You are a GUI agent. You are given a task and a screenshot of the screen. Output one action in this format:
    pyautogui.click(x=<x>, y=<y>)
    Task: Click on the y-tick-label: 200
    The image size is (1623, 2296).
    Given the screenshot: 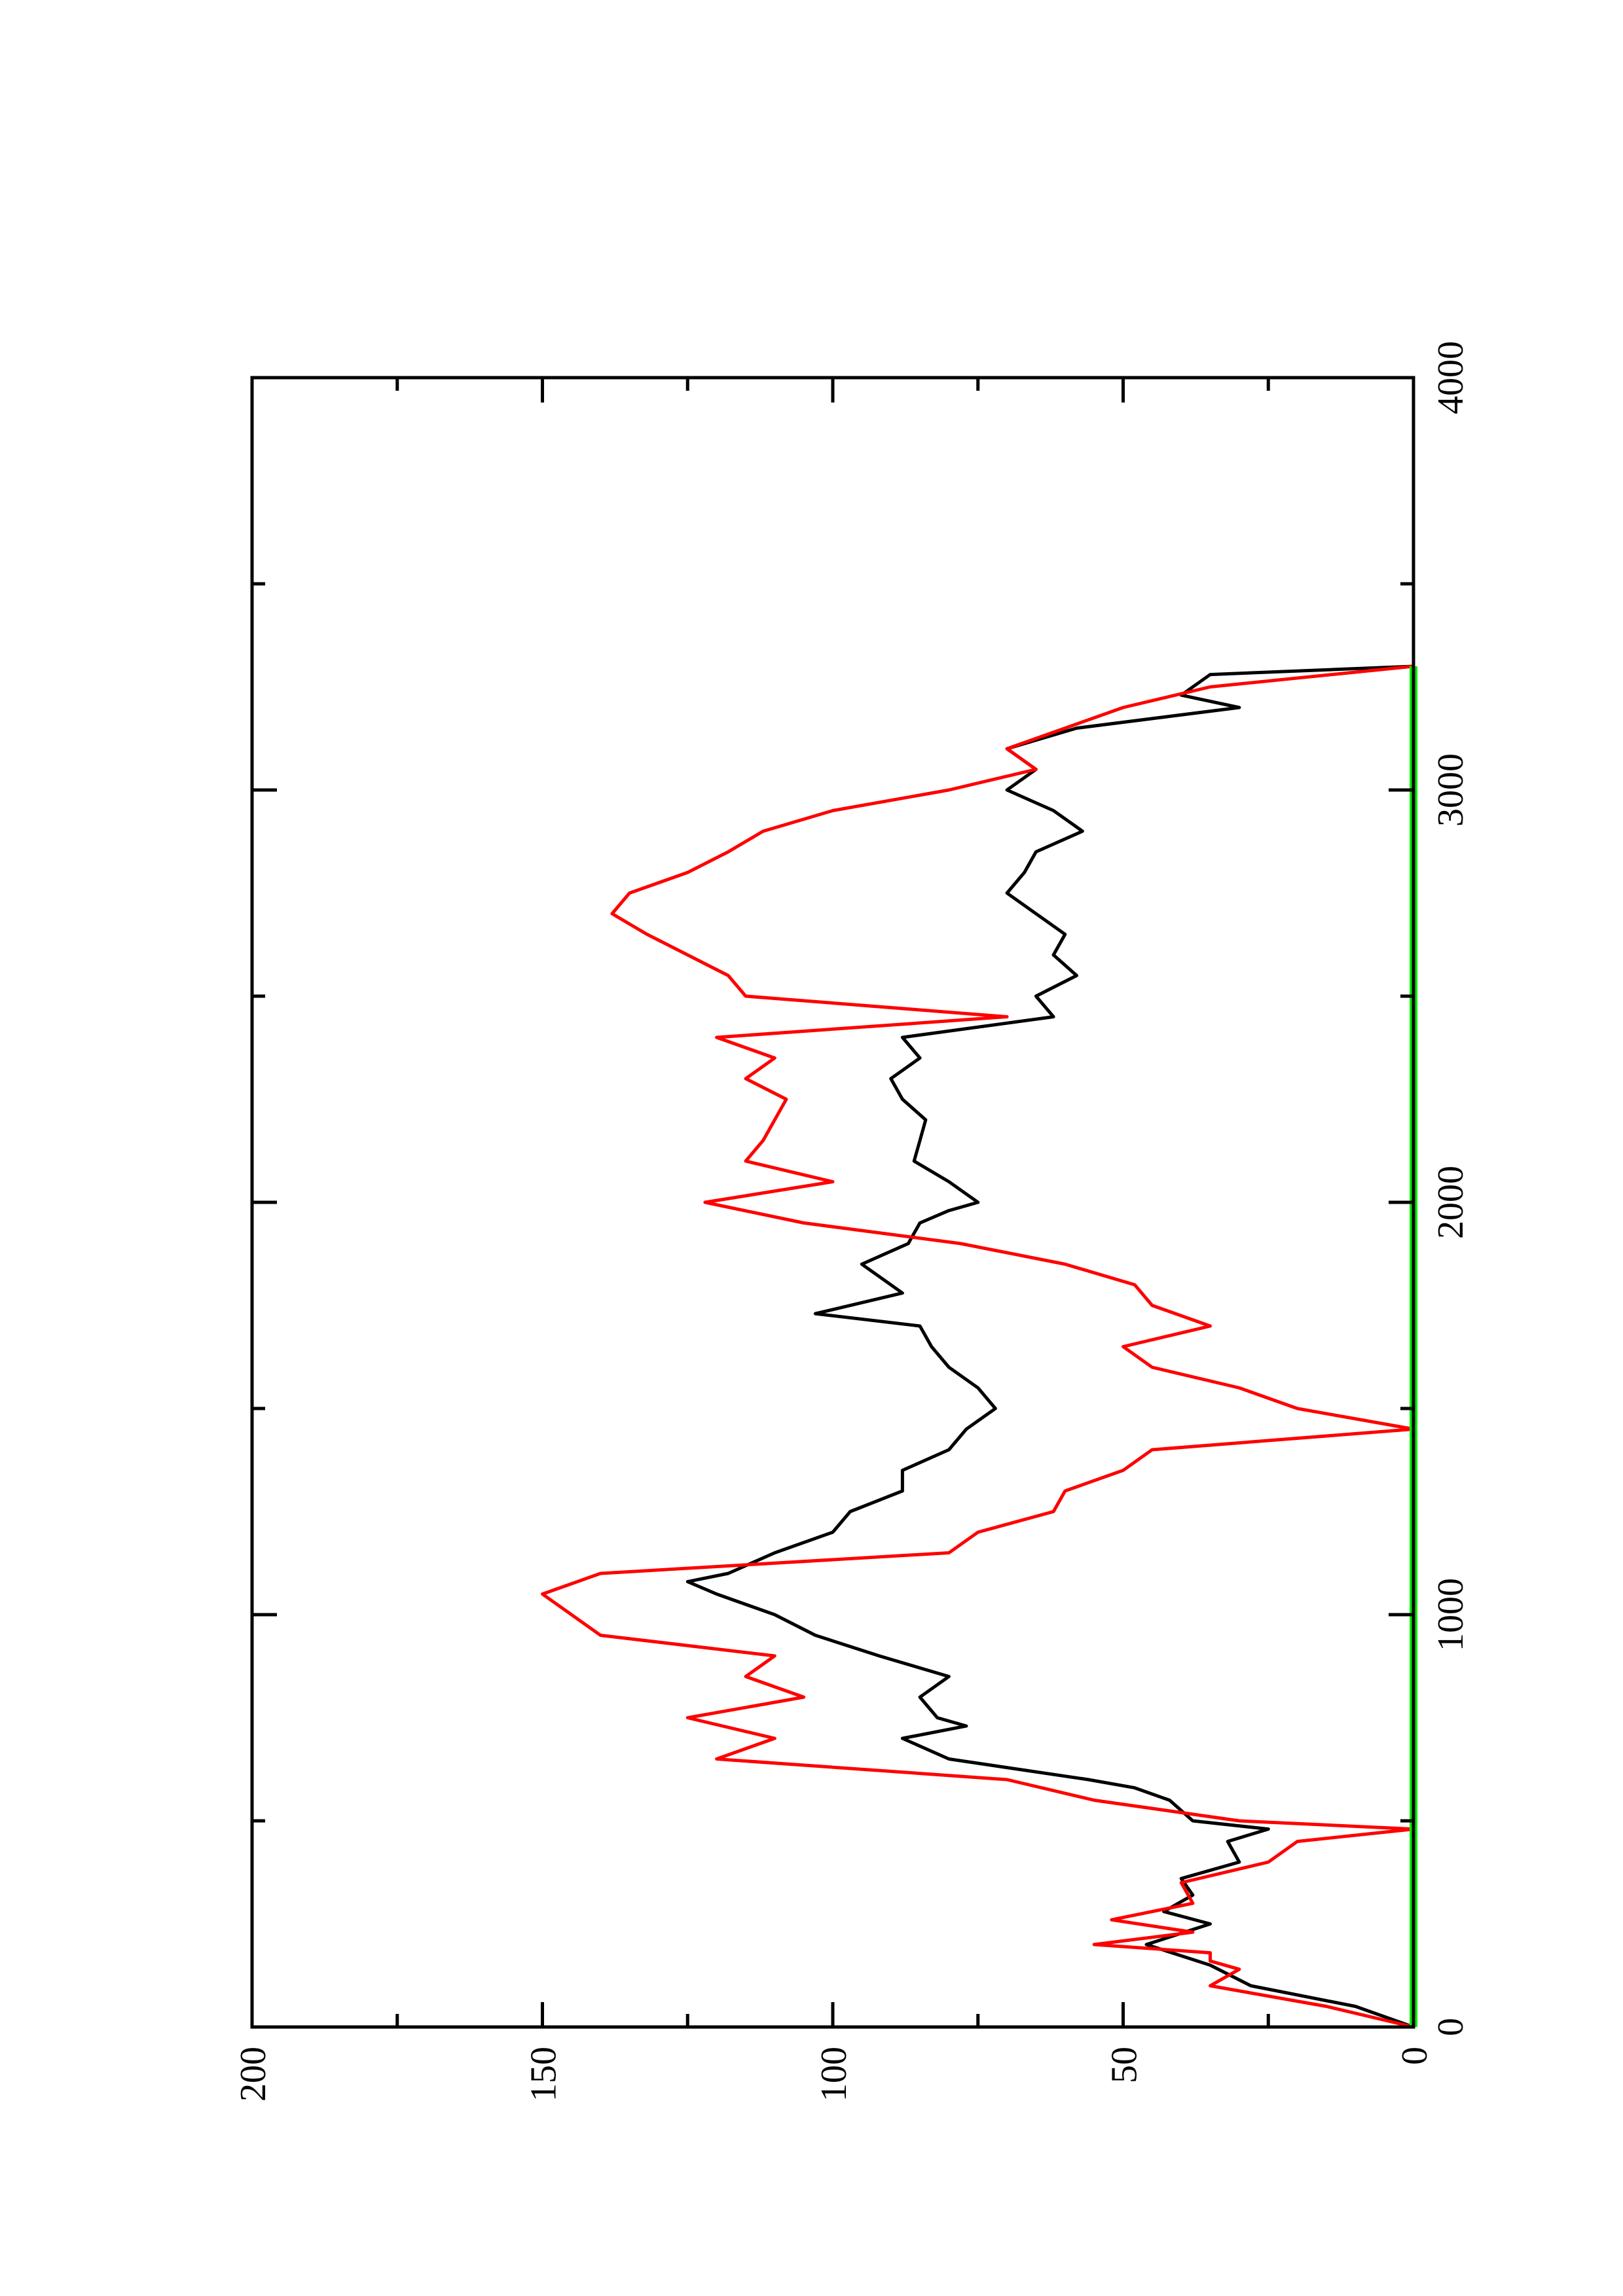 What is the action you would take?
    pyautogui.click(x=253, y=2074)
    